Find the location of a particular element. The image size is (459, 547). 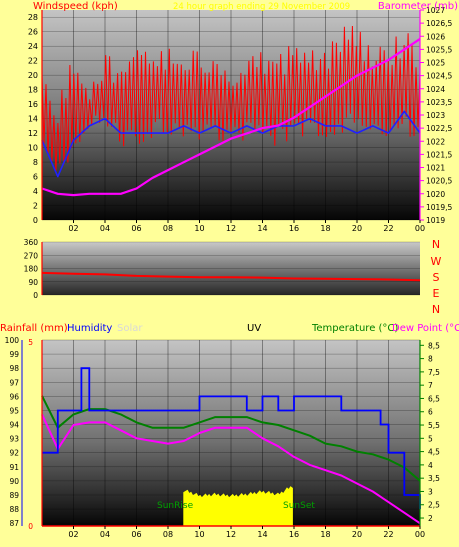

windspeed-tick-label: 12 is located at coordinates (33, 133).